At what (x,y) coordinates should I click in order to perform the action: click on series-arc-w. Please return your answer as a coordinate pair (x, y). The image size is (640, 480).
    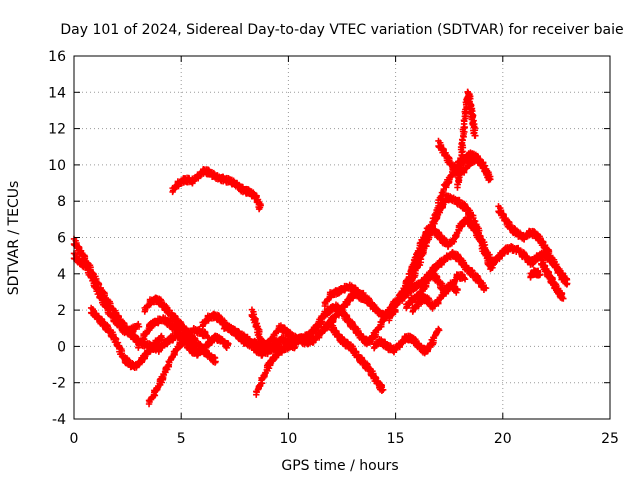
    Looking at the image, I should click on (466, 139).